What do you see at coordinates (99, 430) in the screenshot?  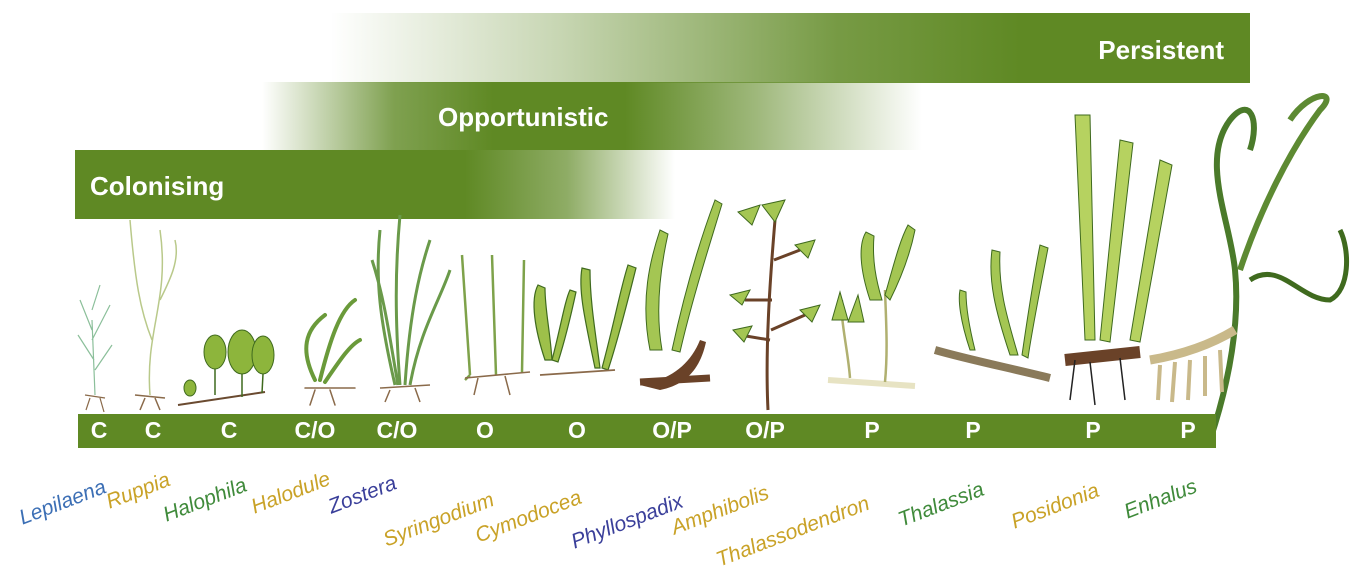 I see `code-lepilaena: C` at bounding box center [99, 430].